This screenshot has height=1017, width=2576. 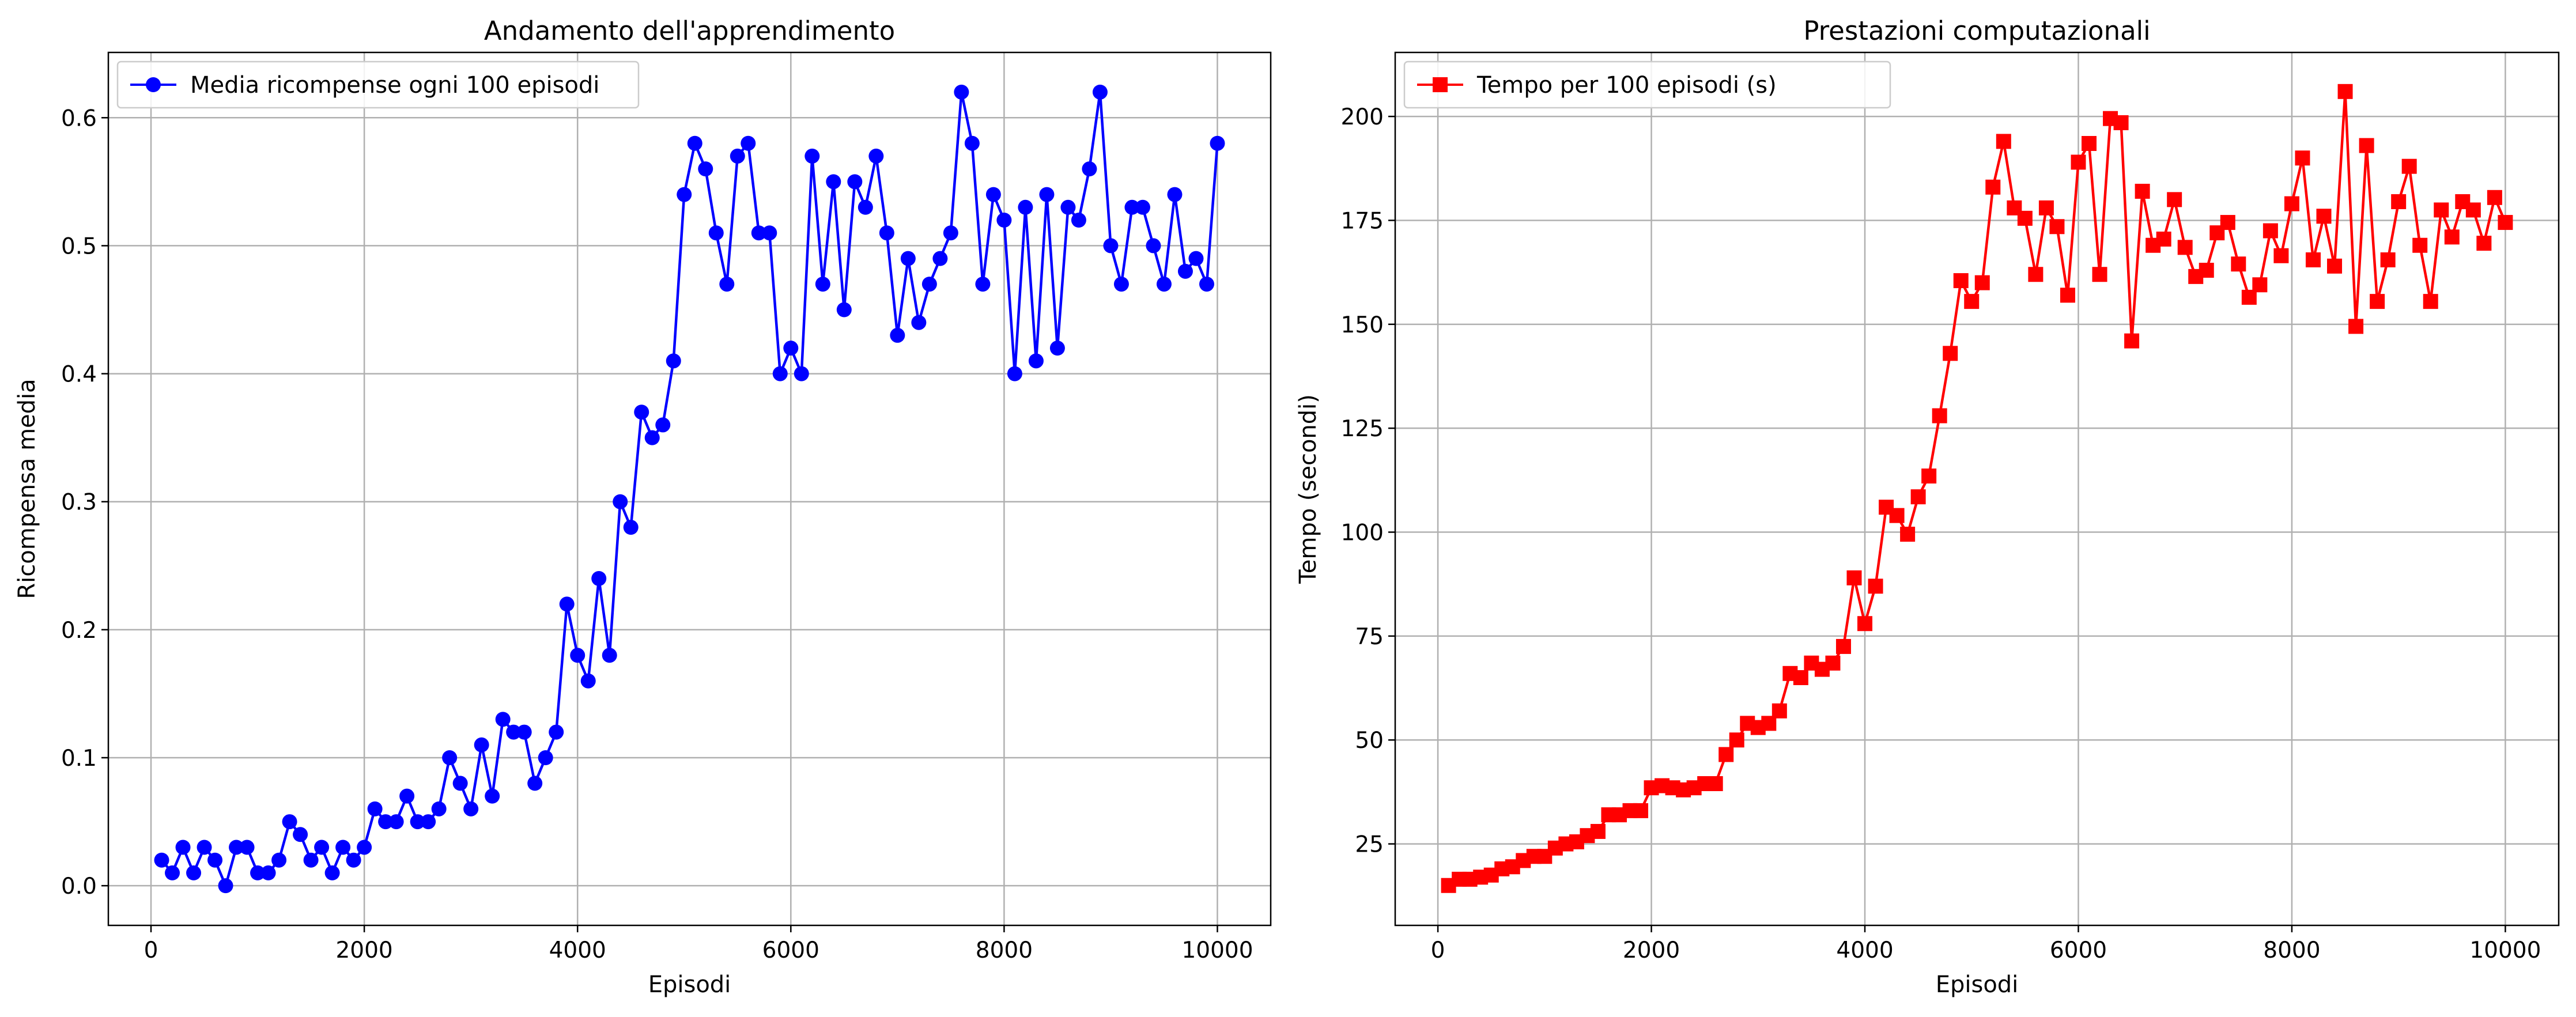 I want to click on y-tick-label: 150, so click(x=1362, y=325).